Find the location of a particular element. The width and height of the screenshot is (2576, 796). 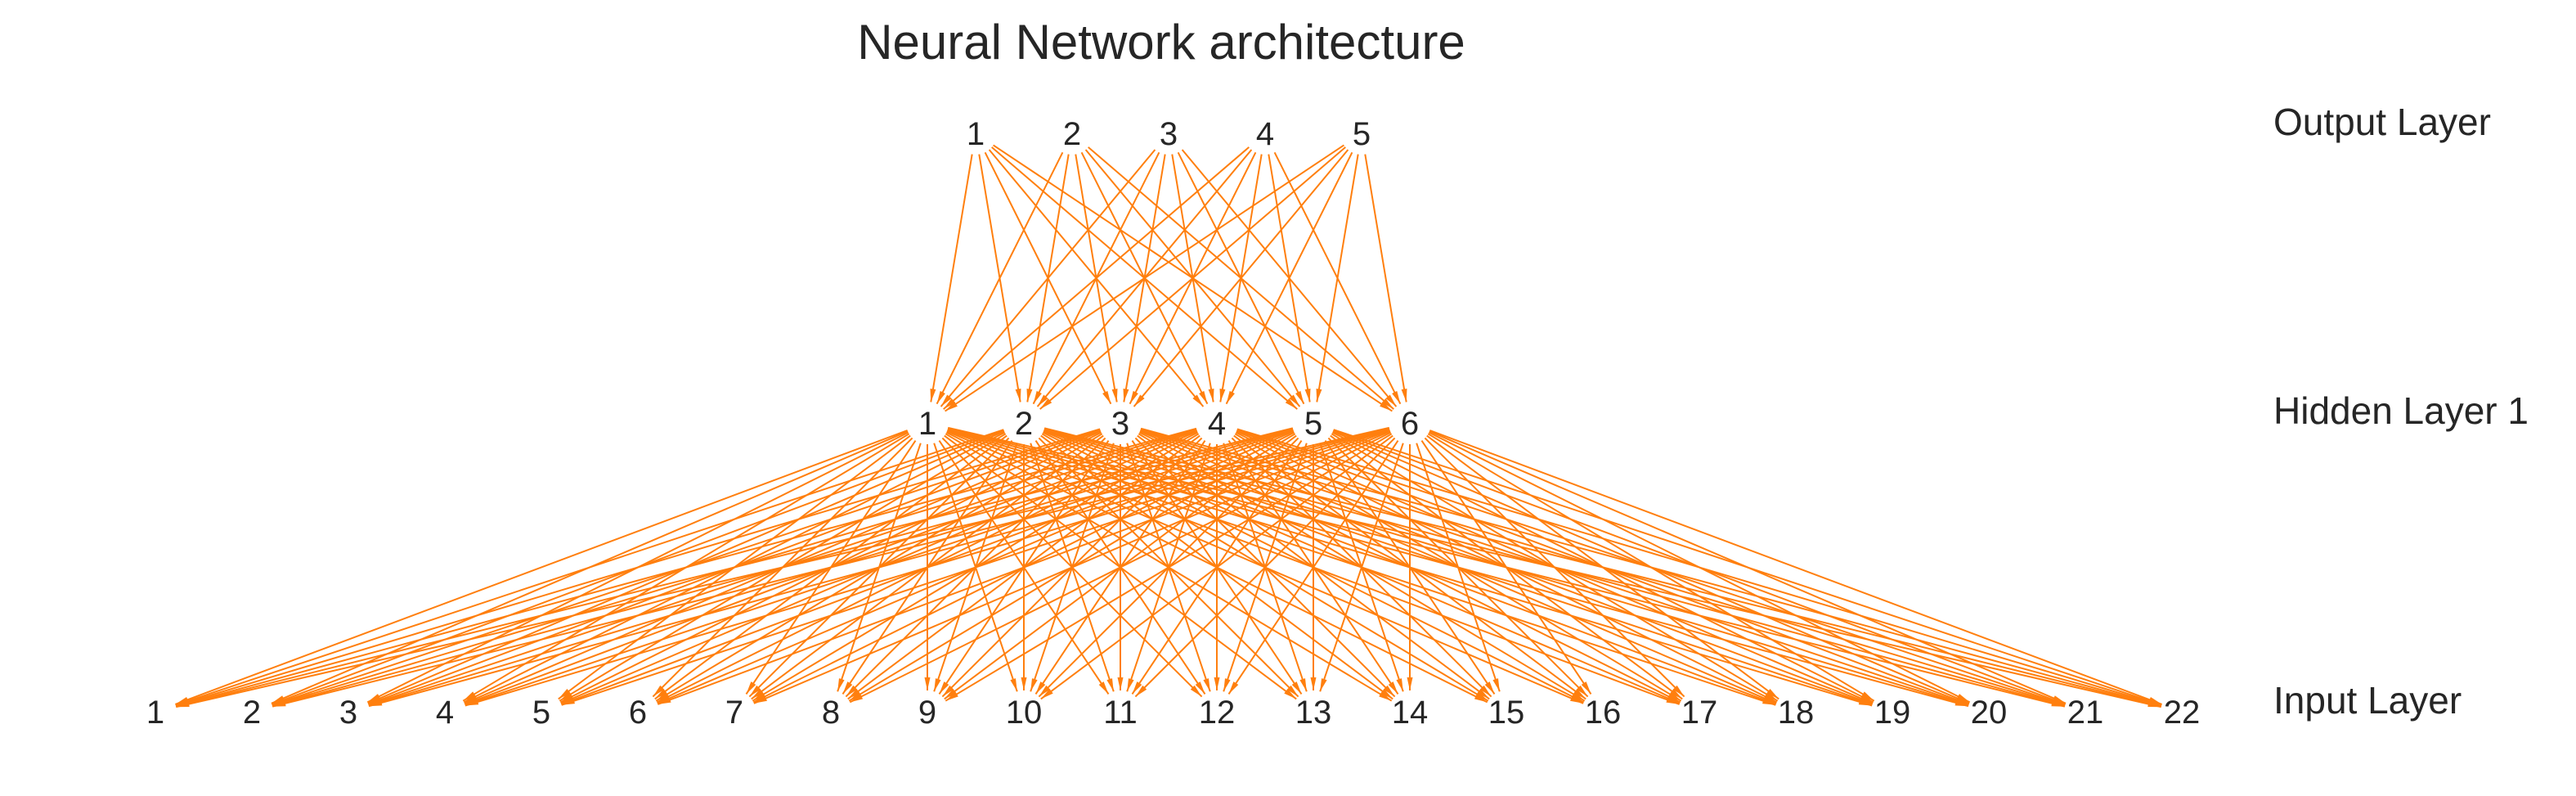

edge-l0-n12-to-l1-n4-arrowhead is located at coordinates (1217, 683).